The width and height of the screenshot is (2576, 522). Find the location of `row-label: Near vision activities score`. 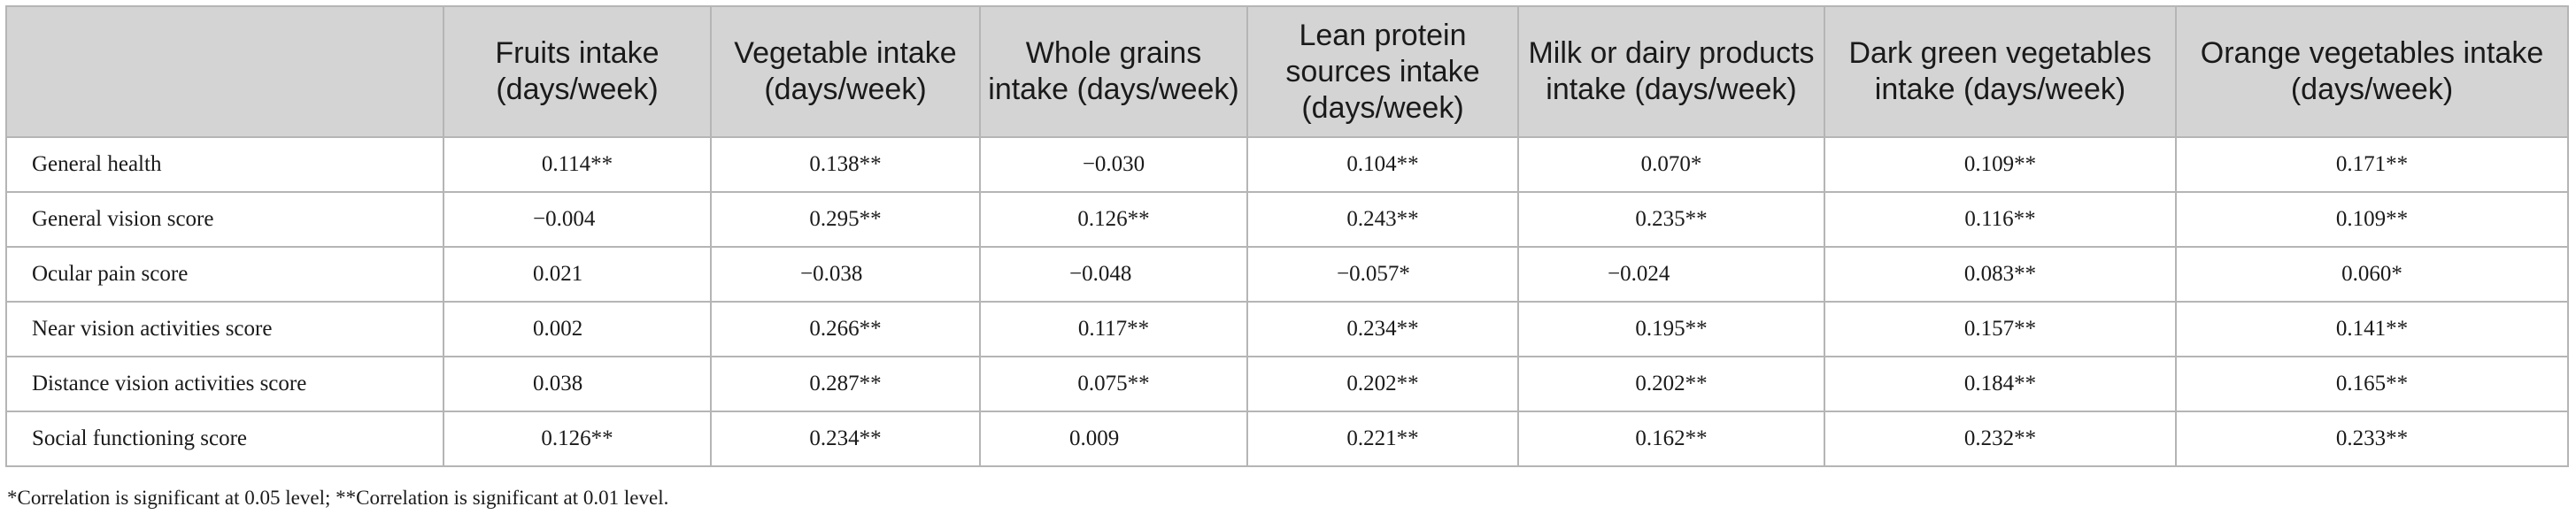

row-label: Near vision activities score is located at coordinates (224, 329).